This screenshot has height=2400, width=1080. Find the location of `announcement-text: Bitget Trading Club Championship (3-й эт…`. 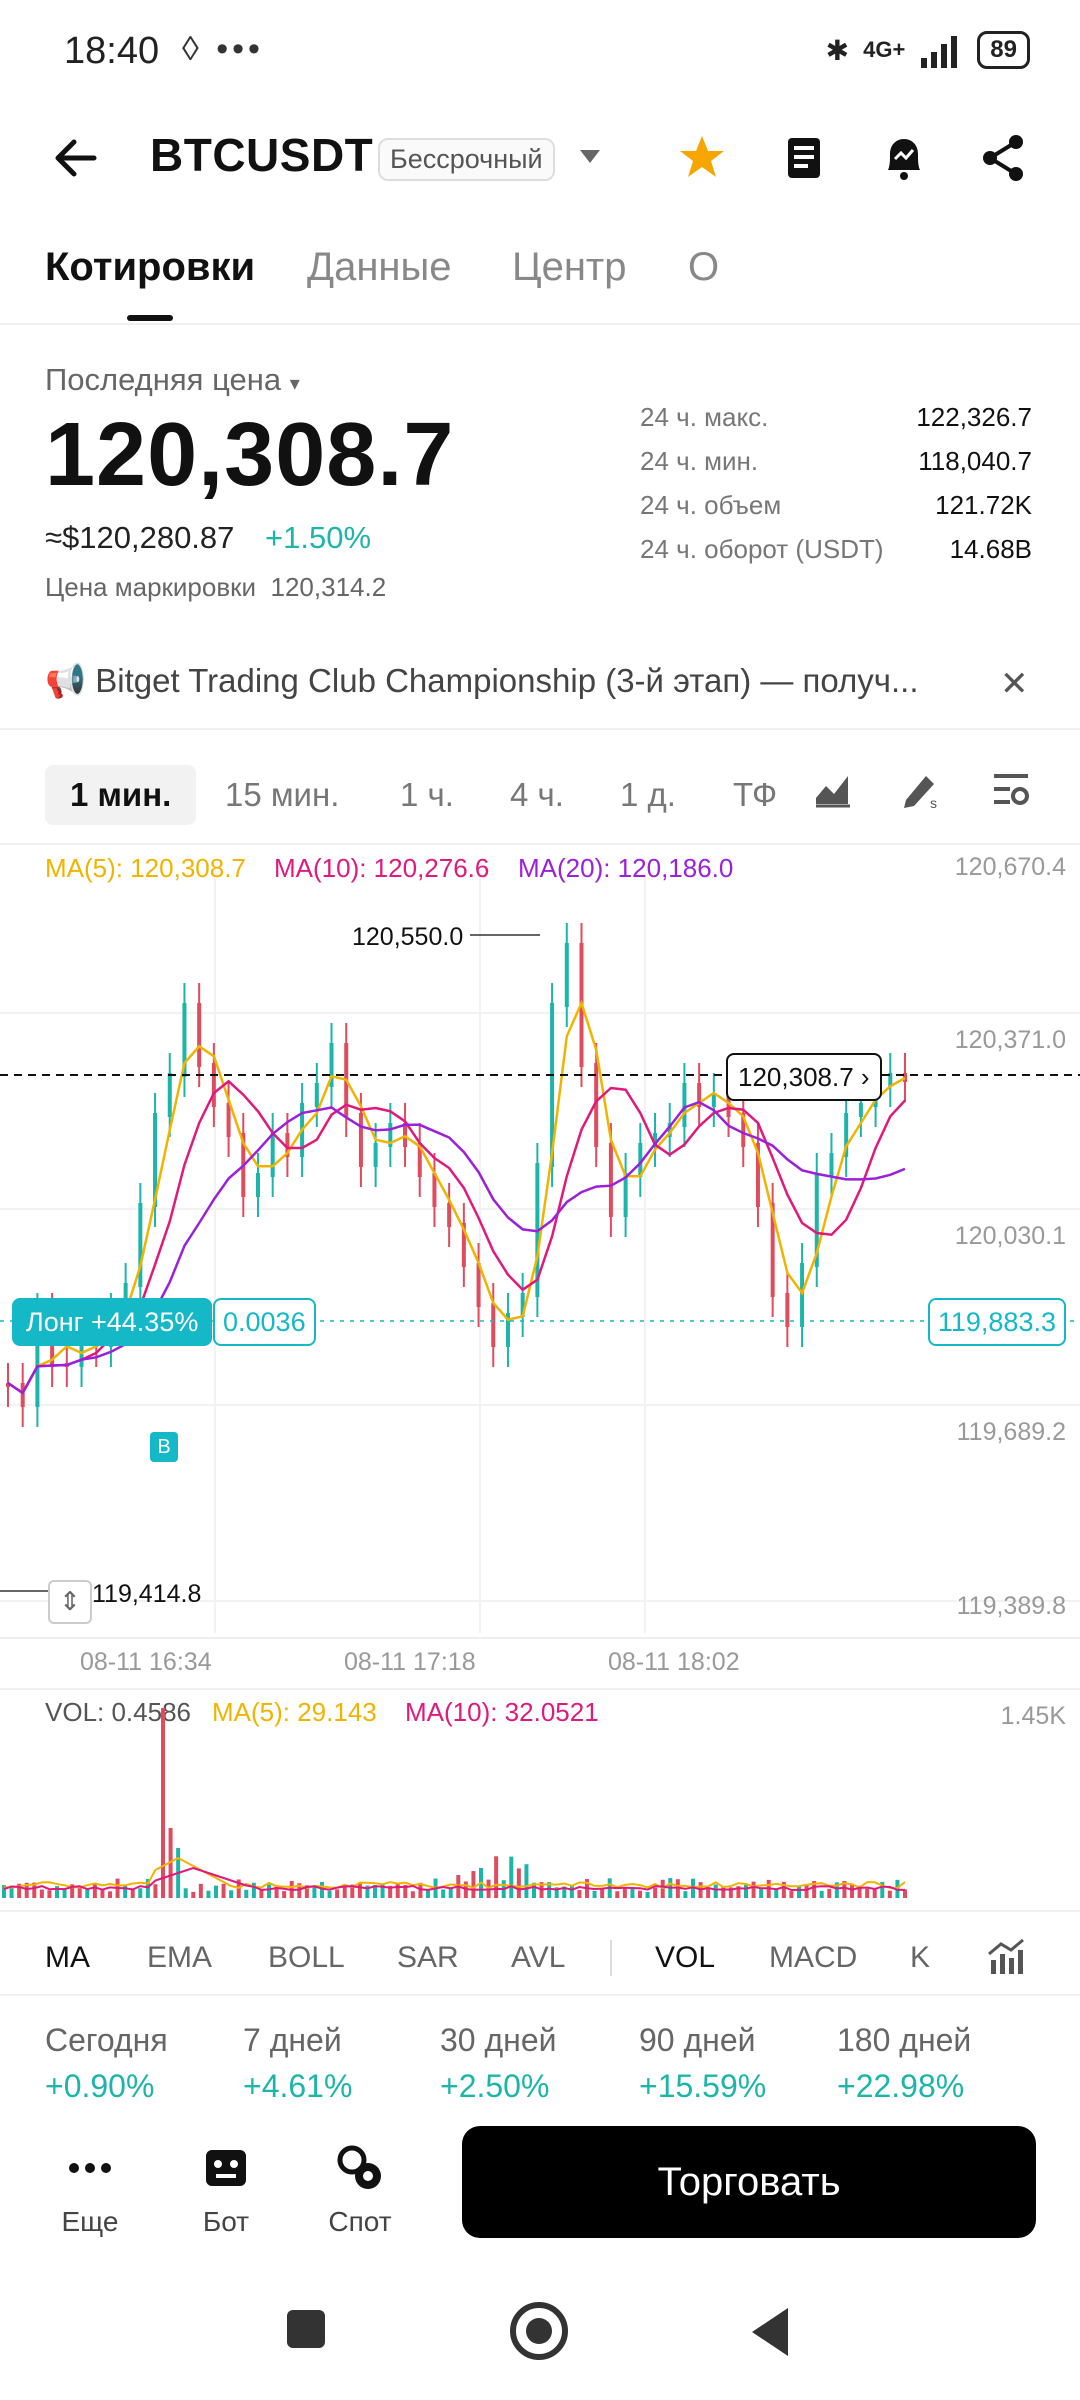

announcement-text: Bitget Trading Club Championship (3-й эт… is located at coordinates (507, 680).